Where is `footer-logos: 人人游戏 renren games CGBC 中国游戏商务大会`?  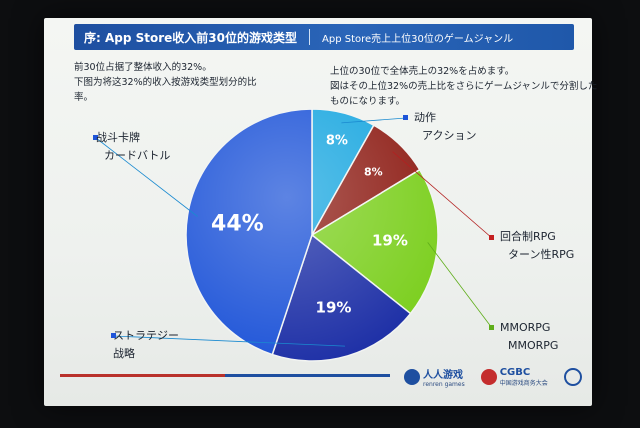
footer-logos: 人人游戏 renren games CGBC 中国游戏商务大会 is located at coordinates (493, 377).